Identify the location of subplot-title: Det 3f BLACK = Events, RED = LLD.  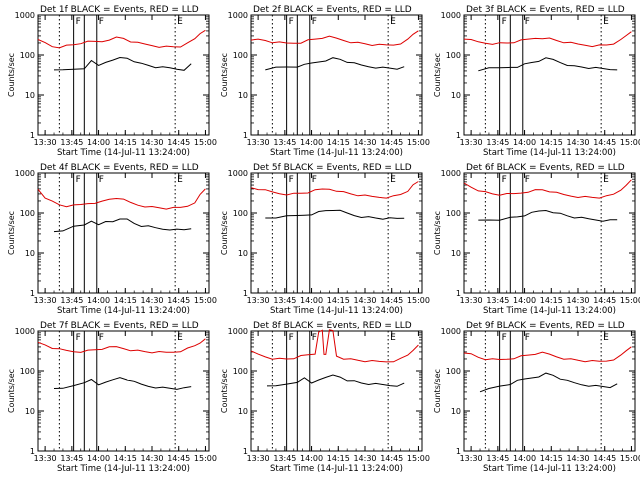
(545, 10).